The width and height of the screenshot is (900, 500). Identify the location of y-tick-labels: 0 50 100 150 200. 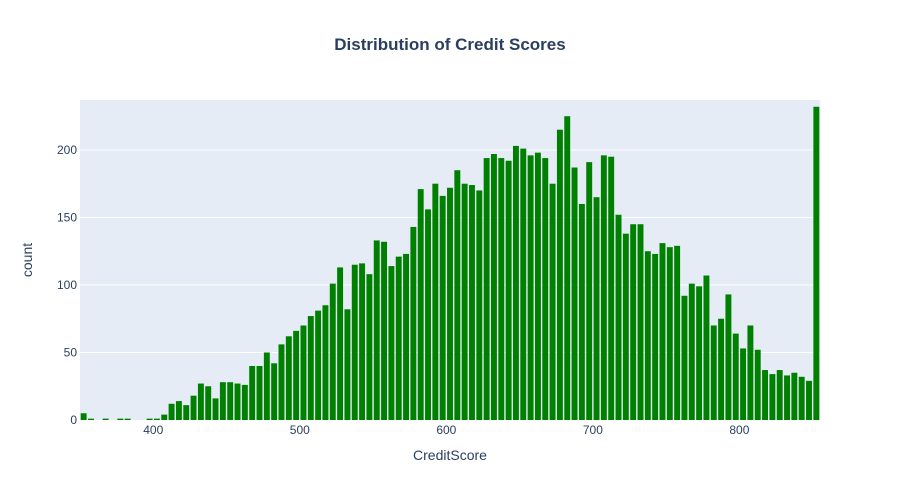
(67, 285).